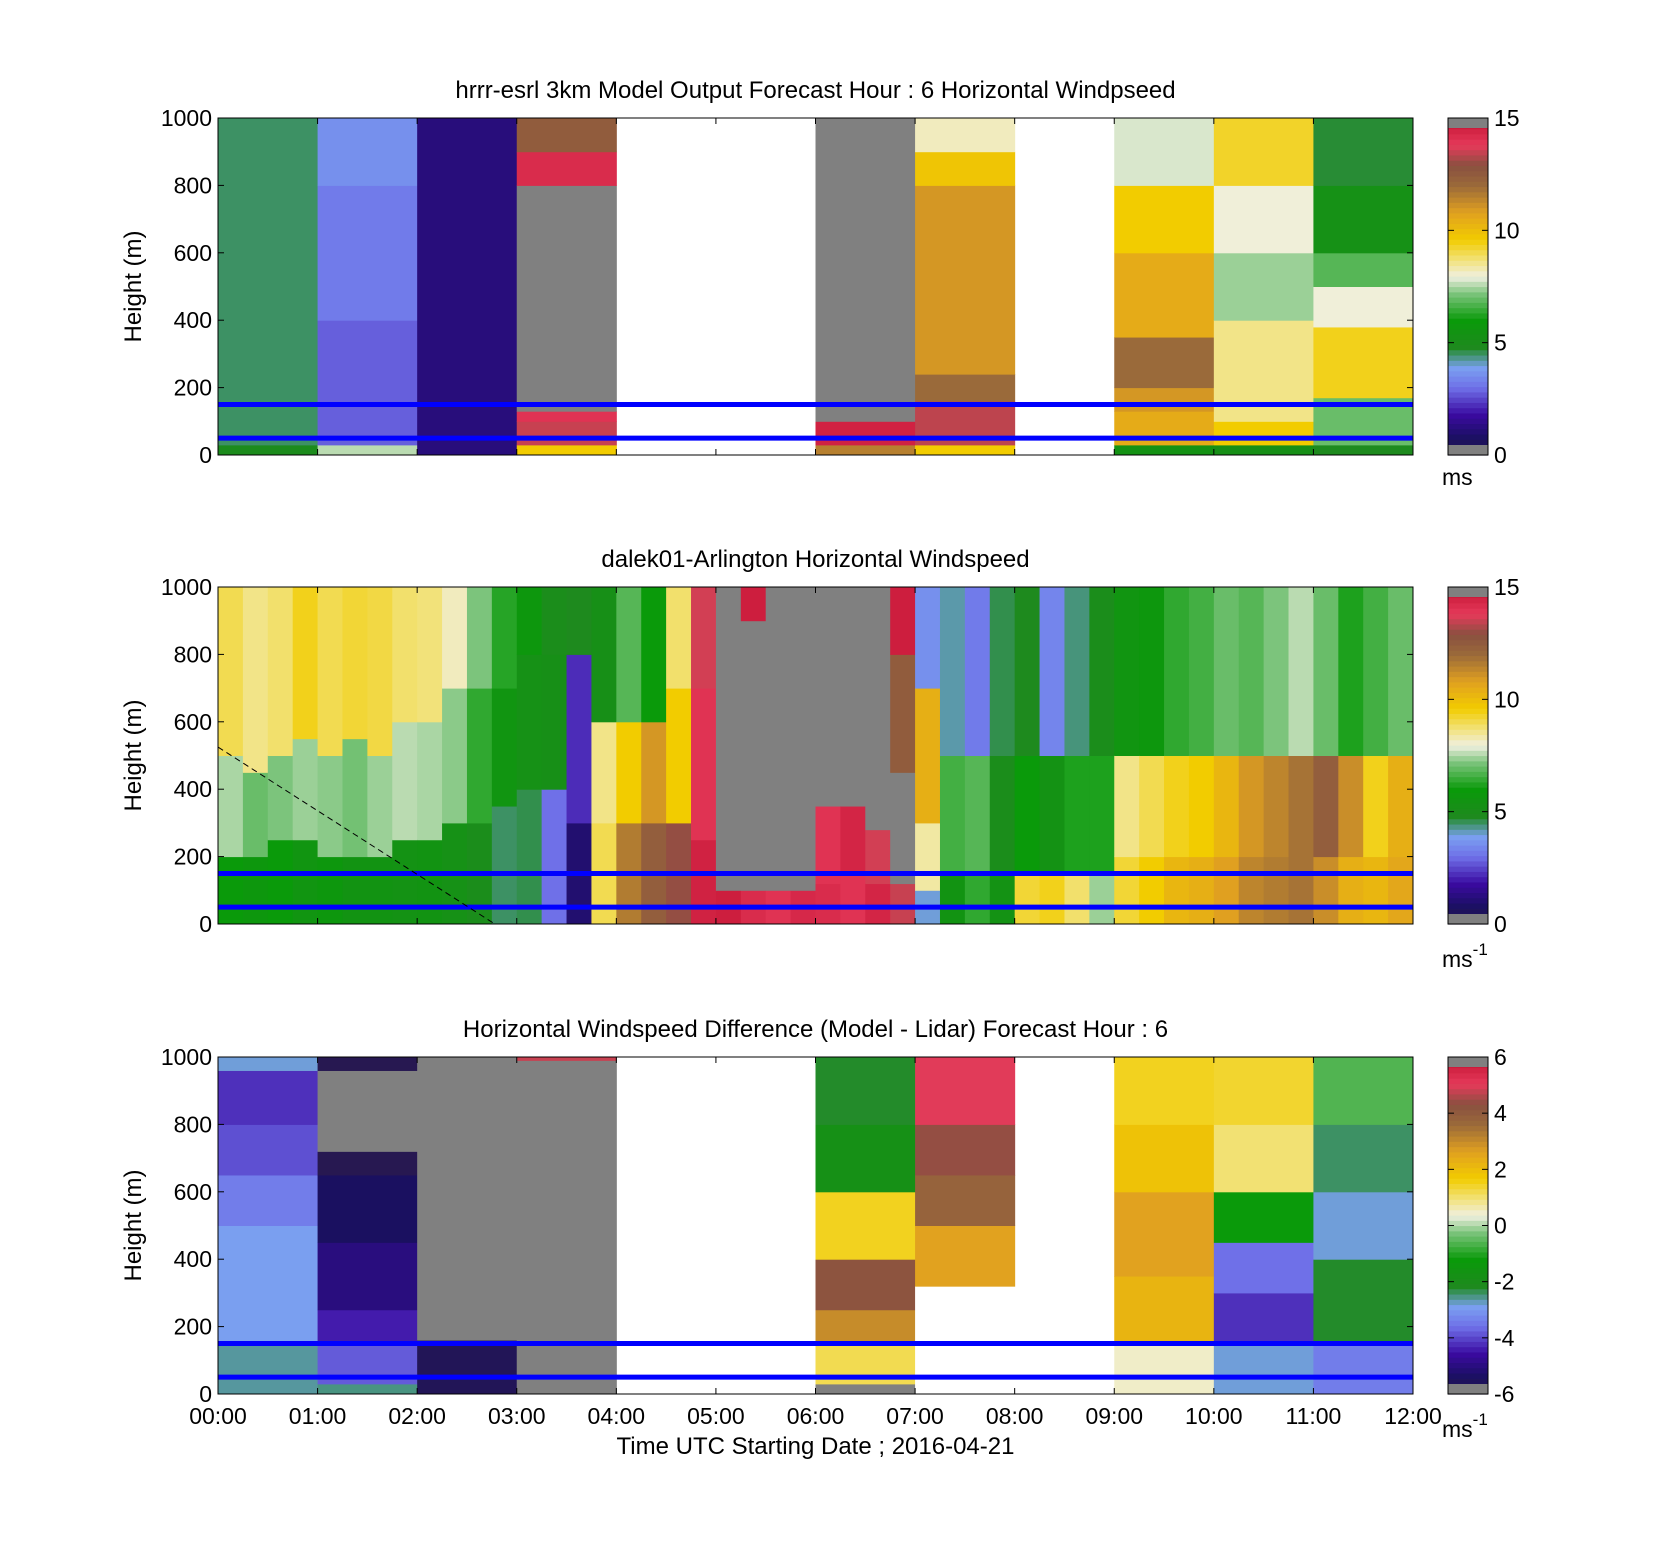 The image size is (1680, 1561). I want to click on colorbar-overflow, so click(1468, 592).